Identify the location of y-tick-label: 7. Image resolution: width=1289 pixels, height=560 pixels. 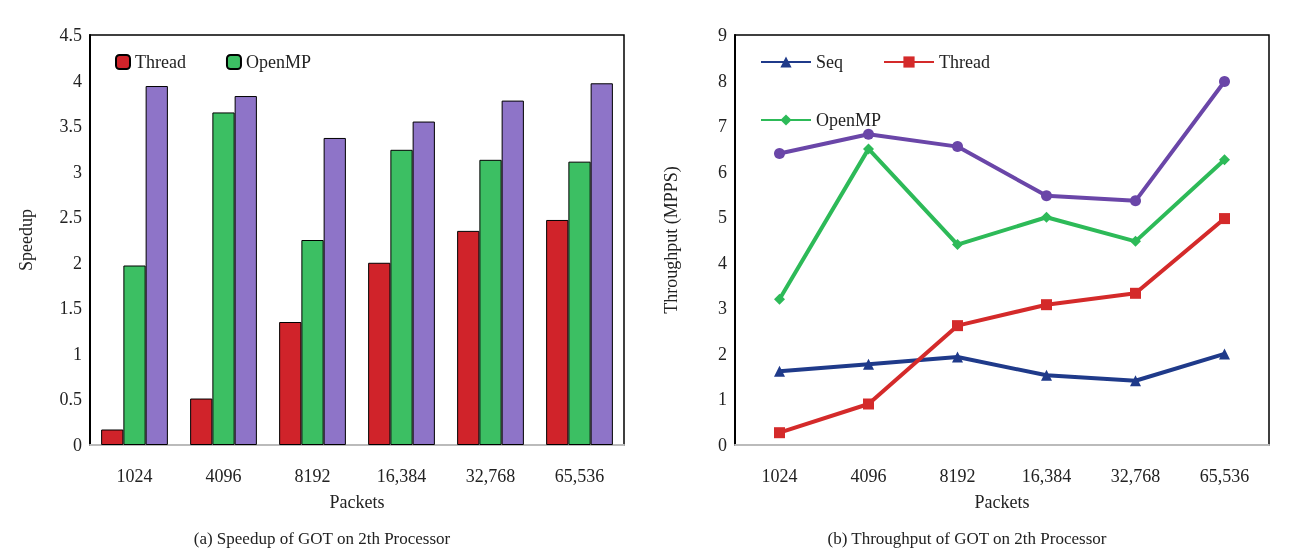
(722, 126).